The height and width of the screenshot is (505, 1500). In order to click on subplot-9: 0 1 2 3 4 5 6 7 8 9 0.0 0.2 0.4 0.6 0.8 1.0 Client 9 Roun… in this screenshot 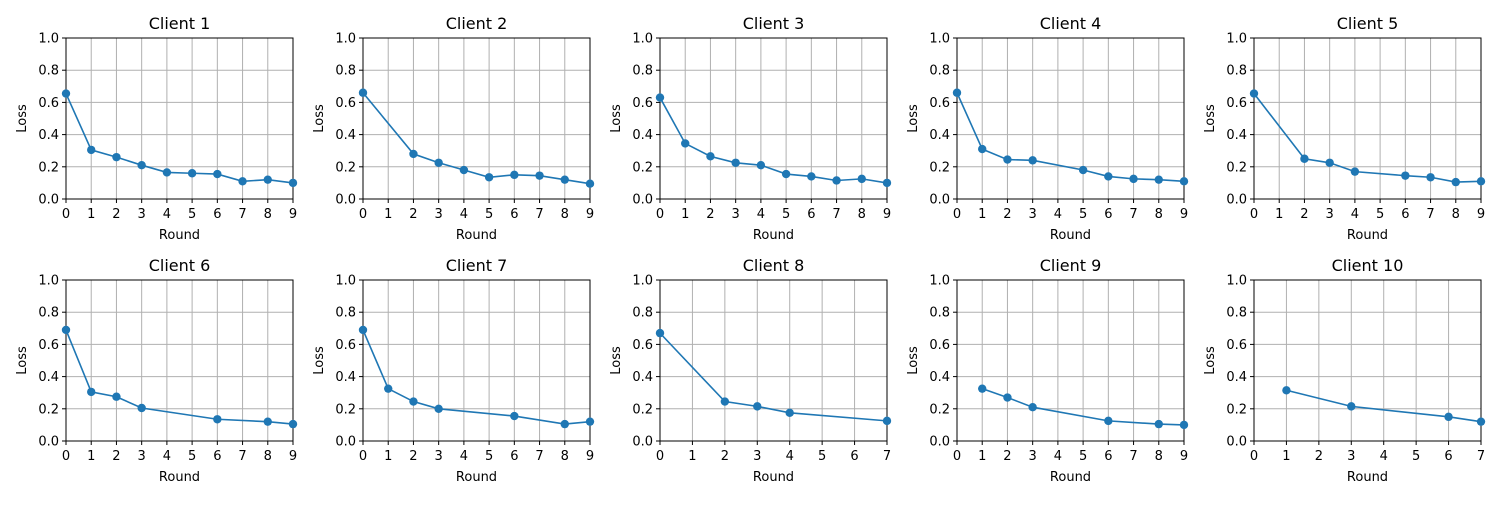, I will do `click(1047, 370)`.